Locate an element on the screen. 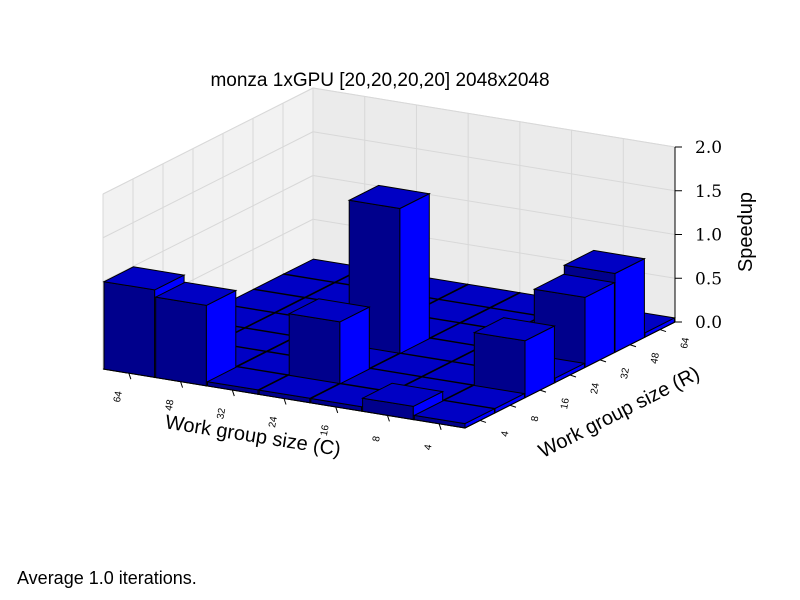  x-tick-label: 24 is located at coordinates (273, 421).